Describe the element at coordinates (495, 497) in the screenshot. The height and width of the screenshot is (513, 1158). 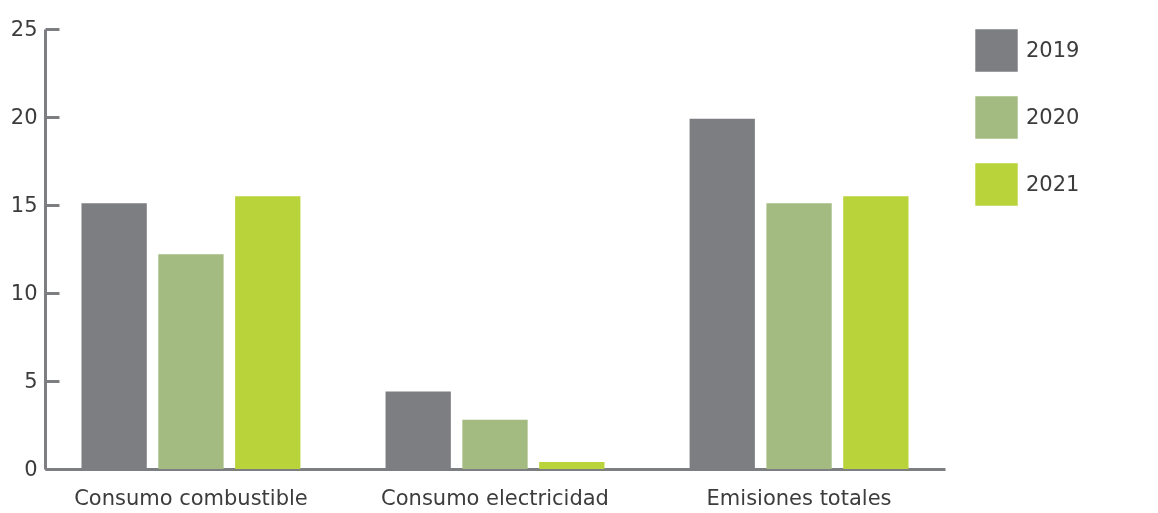
I see `x-tick-label: Consumo electricidad` at that location.